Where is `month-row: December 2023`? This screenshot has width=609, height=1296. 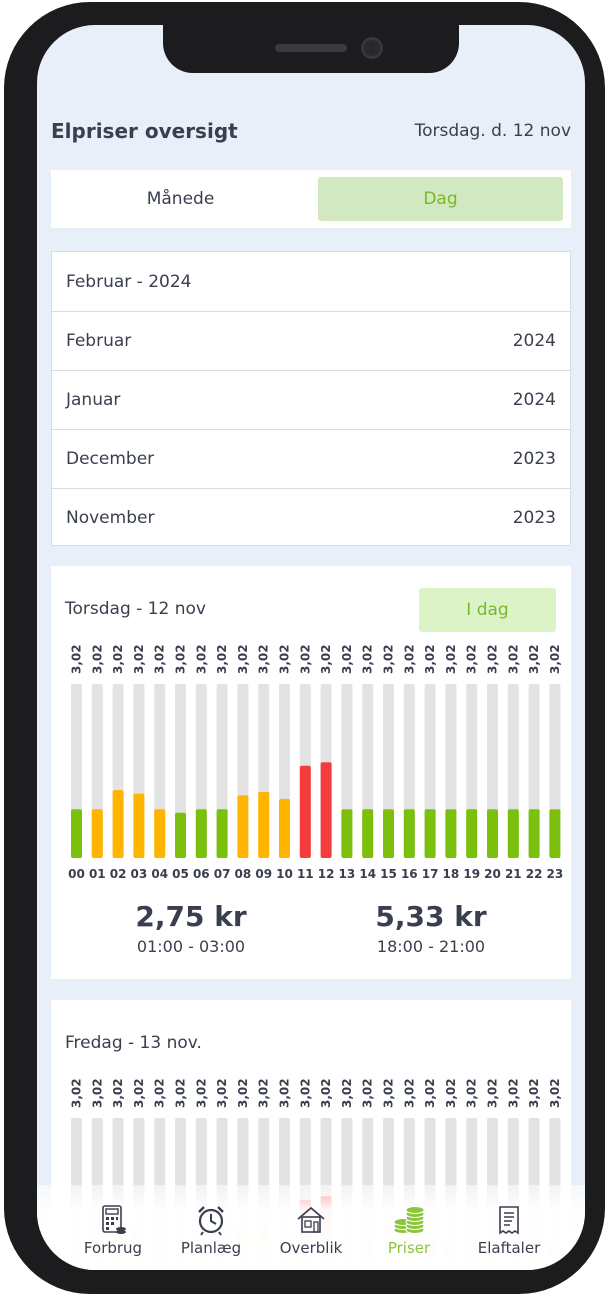 month-row: December 2023 is located at coordinates (311, 458).